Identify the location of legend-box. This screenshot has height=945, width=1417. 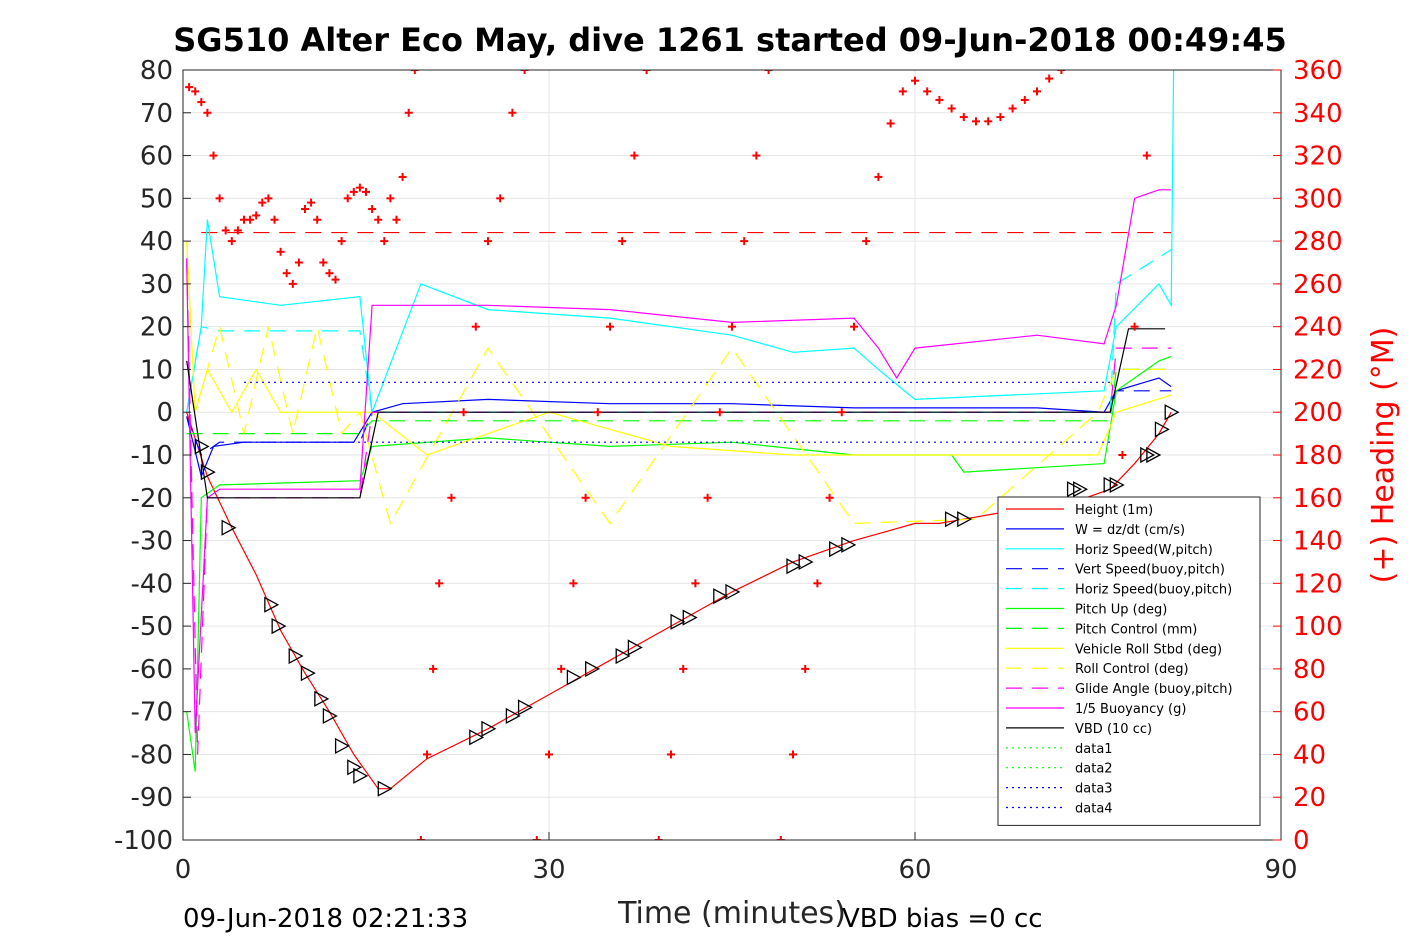
(1129, 661).